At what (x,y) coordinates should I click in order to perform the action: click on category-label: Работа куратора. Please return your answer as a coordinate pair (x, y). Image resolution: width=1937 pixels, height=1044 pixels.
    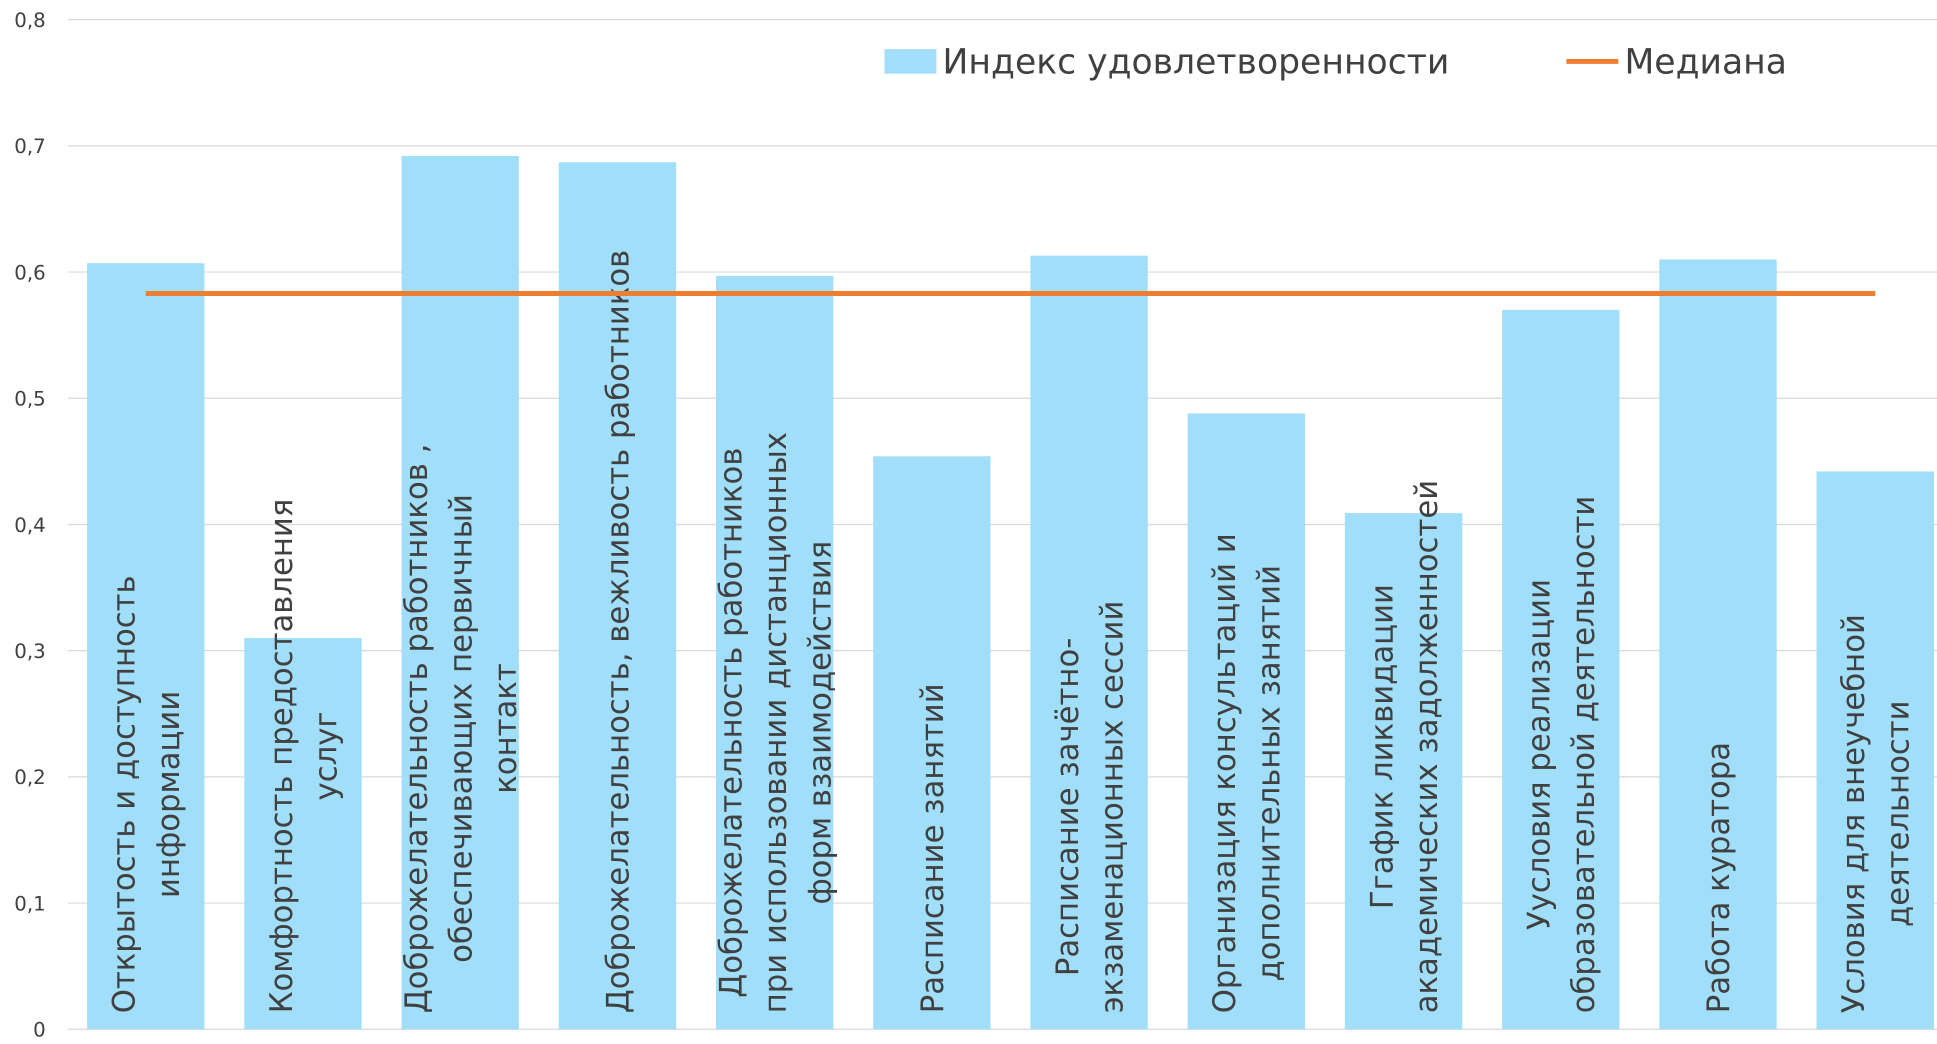
    Looking at the image, I should click on (1719, 877).